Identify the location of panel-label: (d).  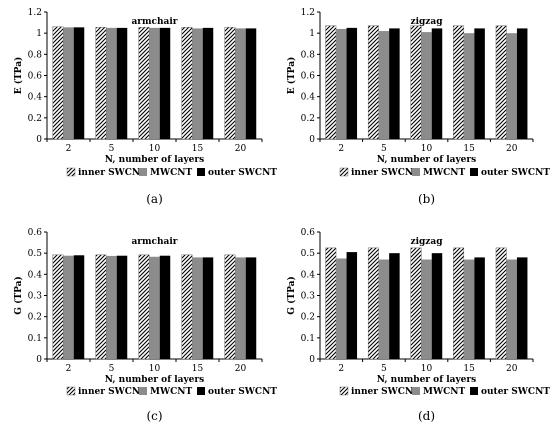
(426, 416).